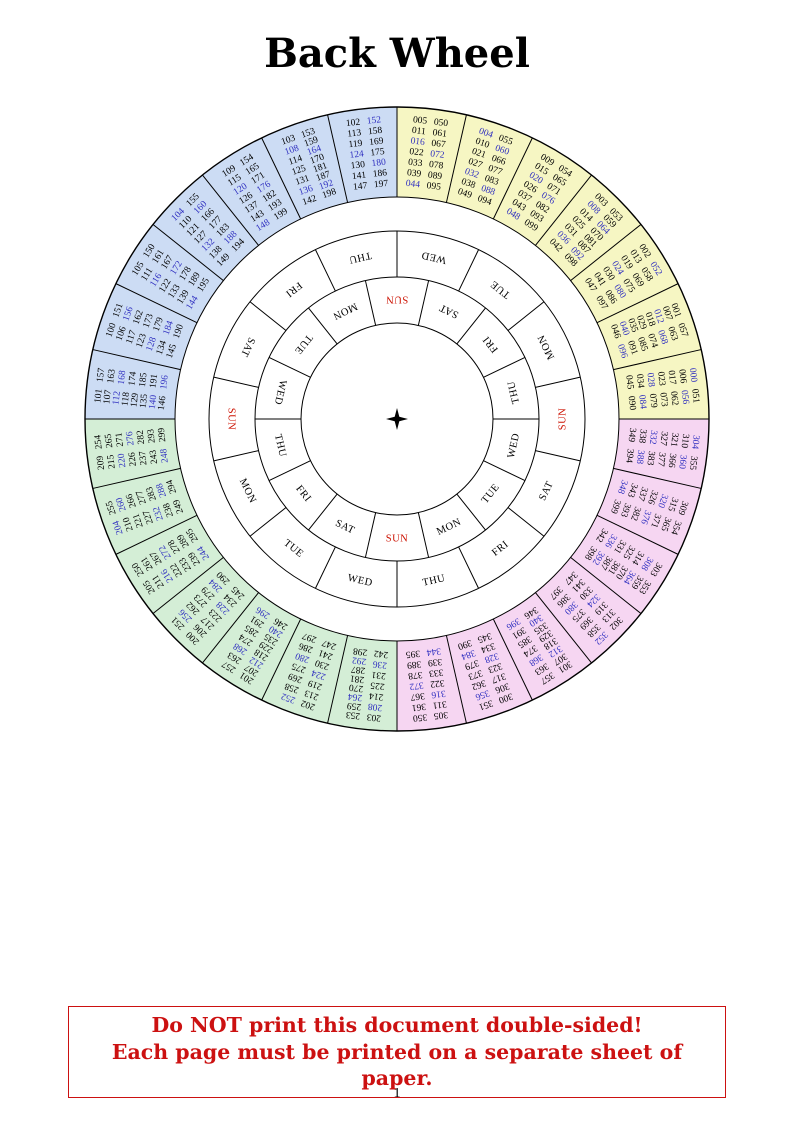 The height and width of the screenshot is (1123, 794). I want to click on year-number: 344, so click(434, 651).